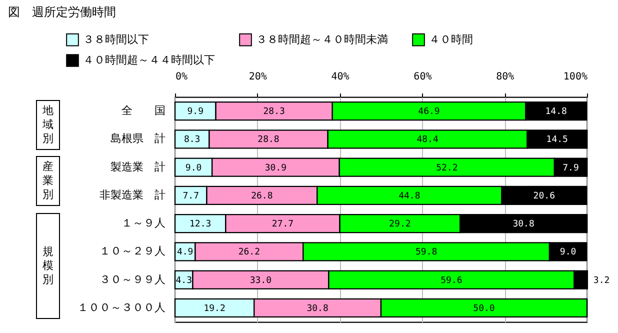  Describe the element at coordinates (138, 139) in the screenshot. I see `y-tick-label: 島根県 計` at that location.